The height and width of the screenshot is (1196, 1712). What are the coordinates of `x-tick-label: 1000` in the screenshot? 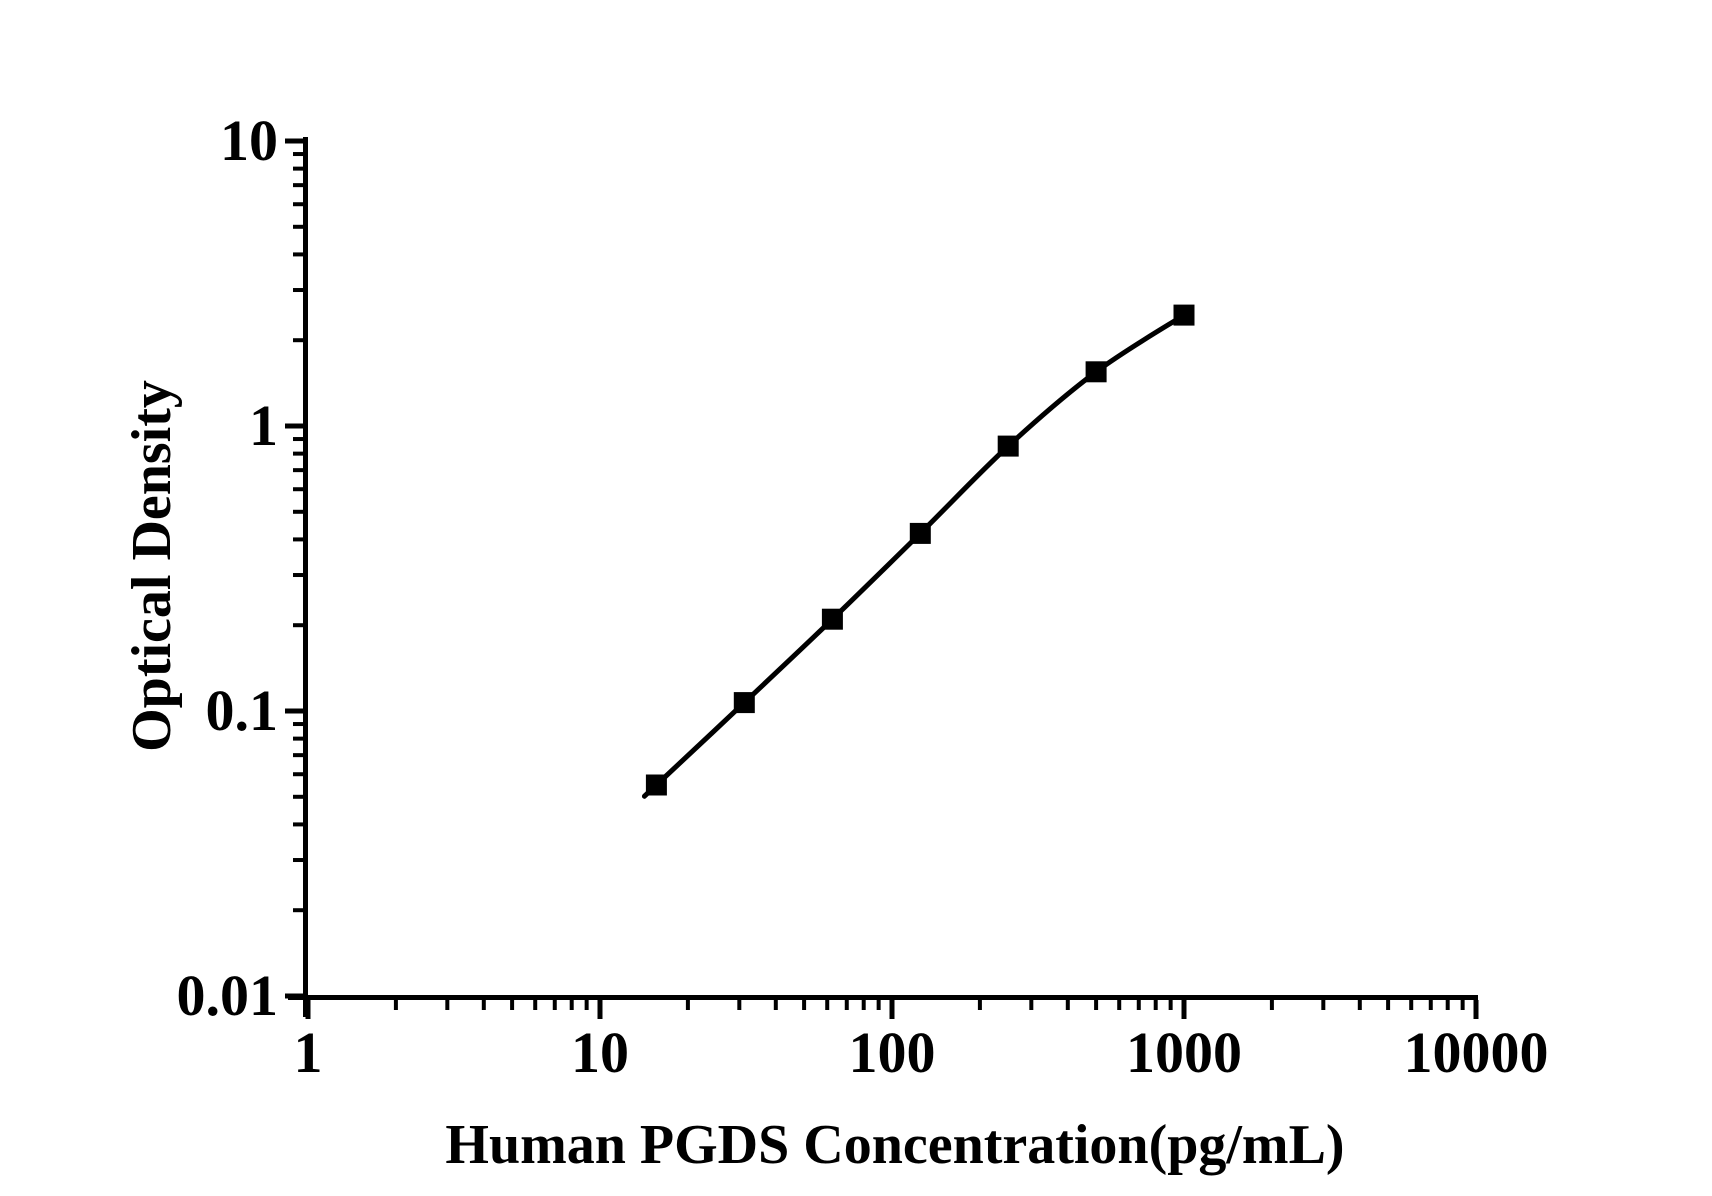 It's located at (1184, 1052).